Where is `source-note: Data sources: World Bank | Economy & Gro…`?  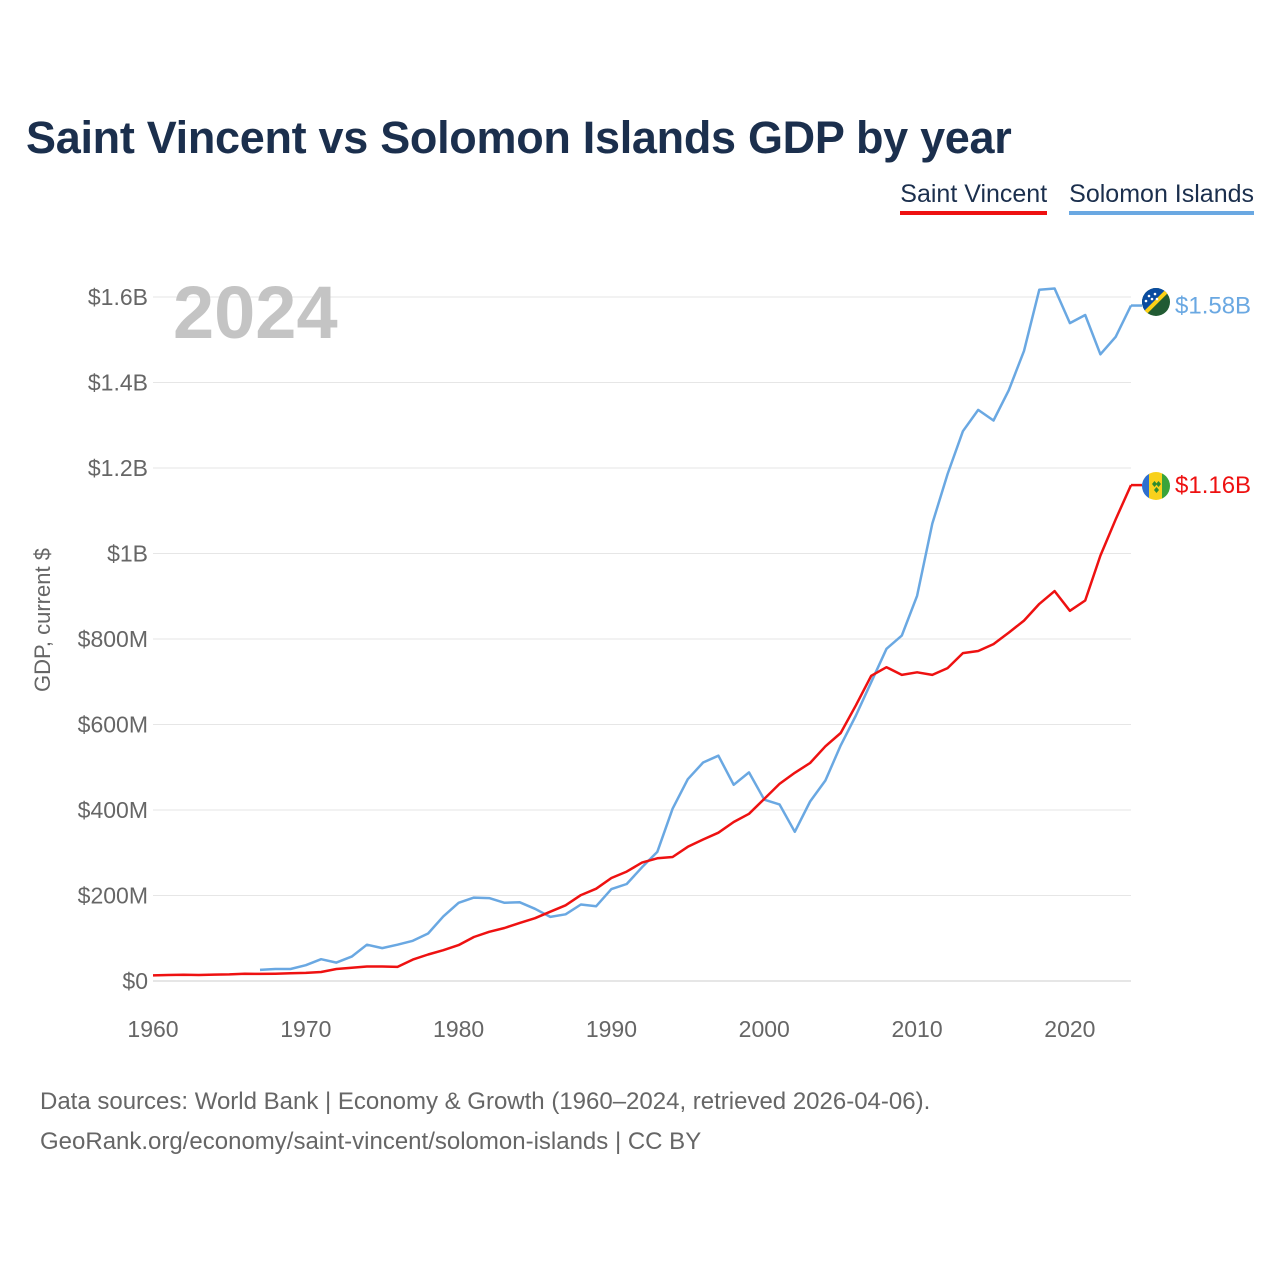
source-note: Data sources: World Bank | Economy & Gro… is located at coordinates (485, 1122).